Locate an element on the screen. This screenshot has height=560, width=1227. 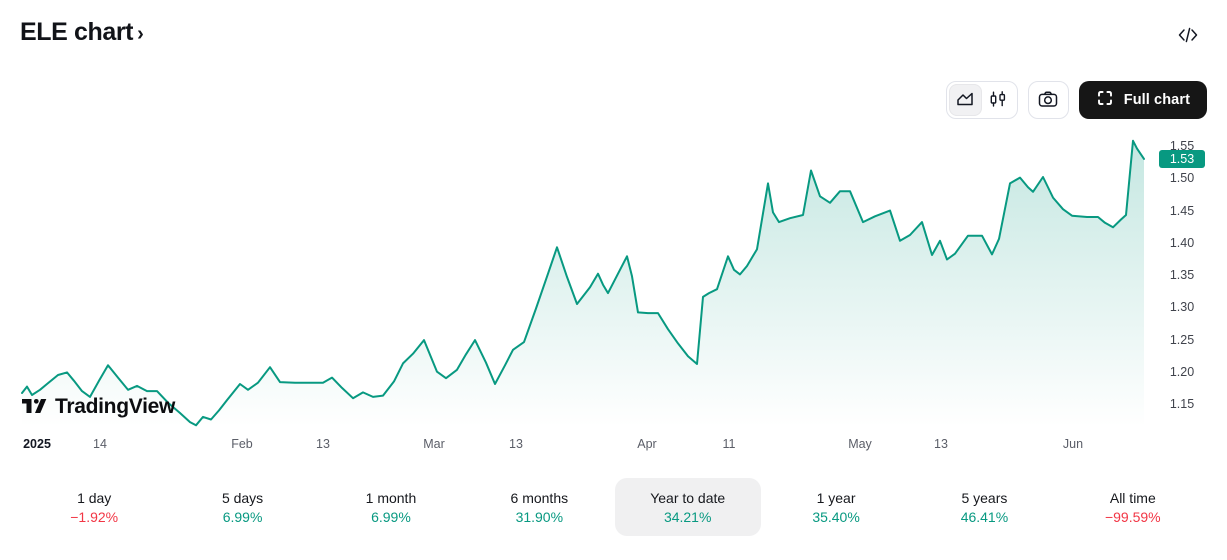
chevron-right-icon: › is located at coordinates (140, 34).